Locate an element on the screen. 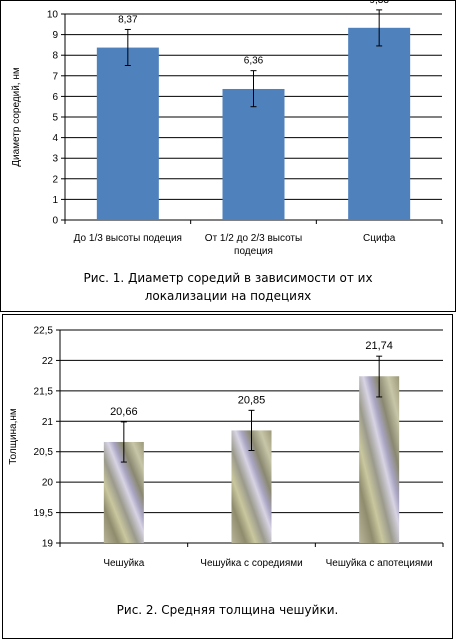  y-tick-label: 2 is located at coordinates (55, 179).